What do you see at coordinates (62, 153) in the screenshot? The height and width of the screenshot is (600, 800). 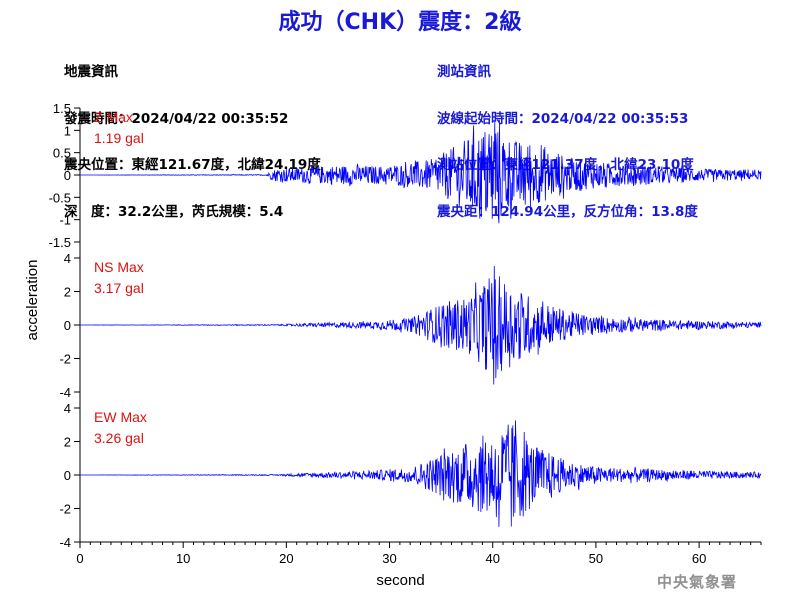 I see `y-tick-label-z: 0.5` at bounding box center [62, 153].